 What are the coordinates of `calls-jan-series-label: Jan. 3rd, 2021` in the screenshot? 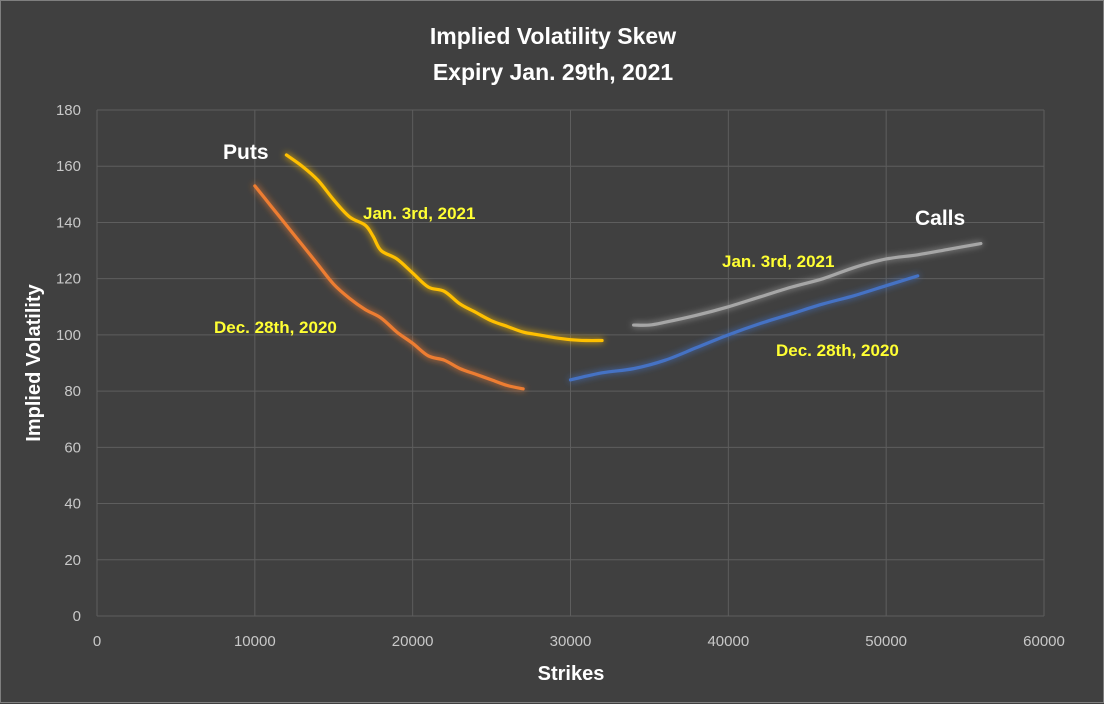 It's located at (778, 261).